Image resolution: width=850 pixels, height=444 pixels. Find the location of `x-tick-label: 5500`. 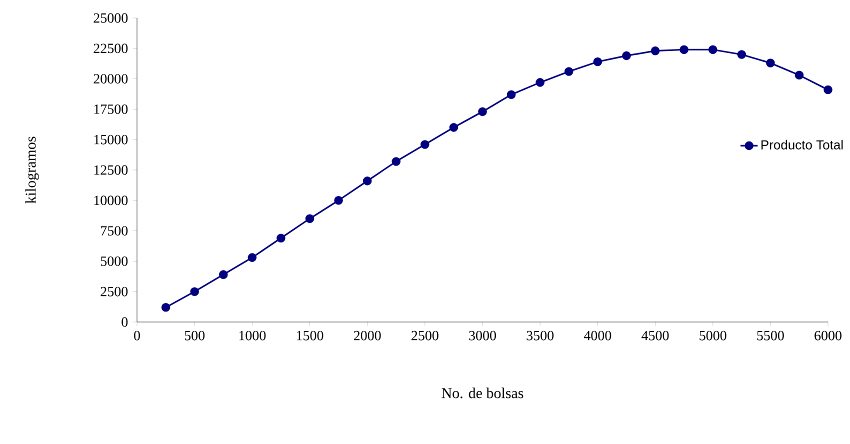

x-tick-label: 5500 is located at coordinates (770, 335).